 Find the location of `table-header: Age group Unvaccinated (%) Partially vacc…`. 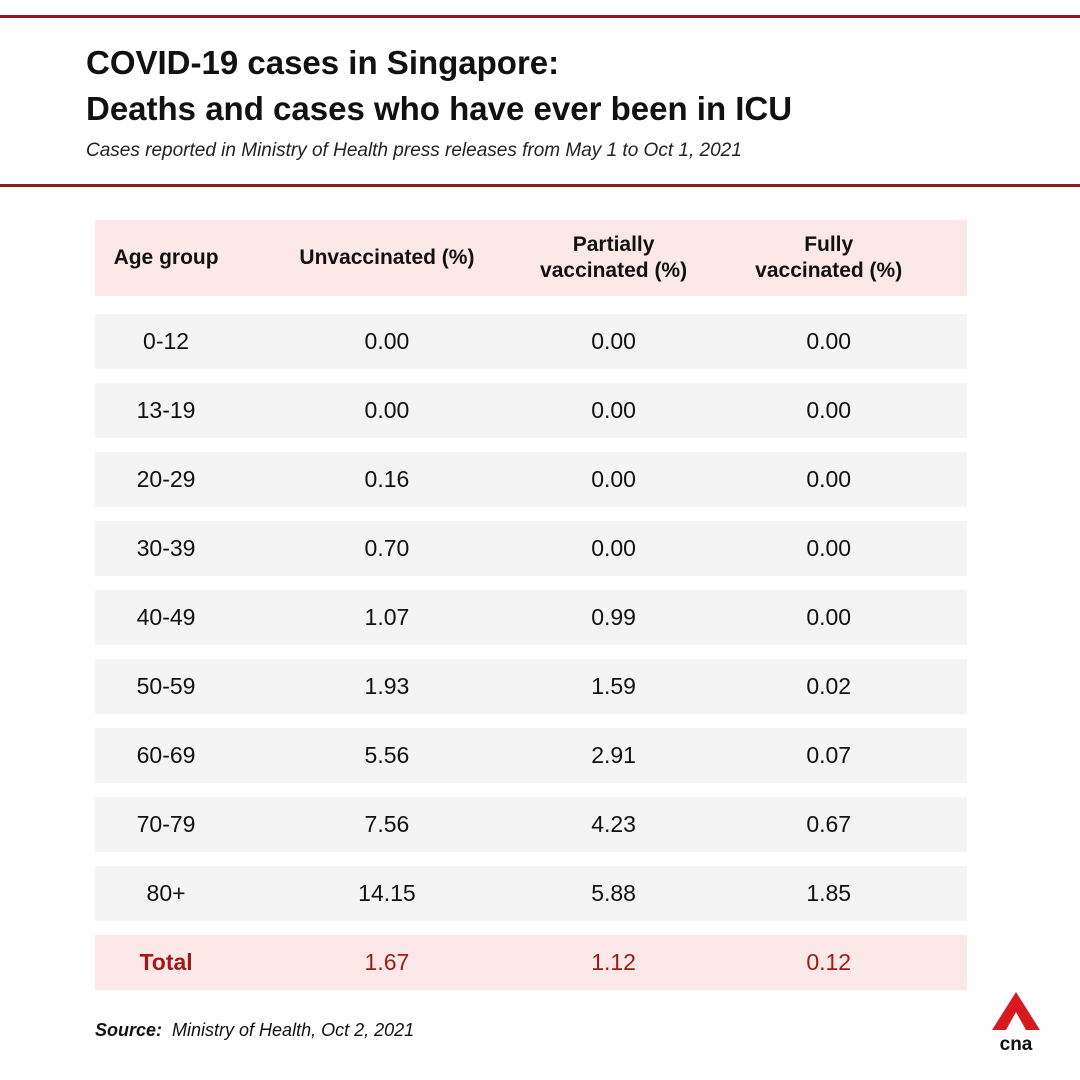

table-header: Age group Unvaccinated (%) Partially vacc… is located at coordinates (531, 258).